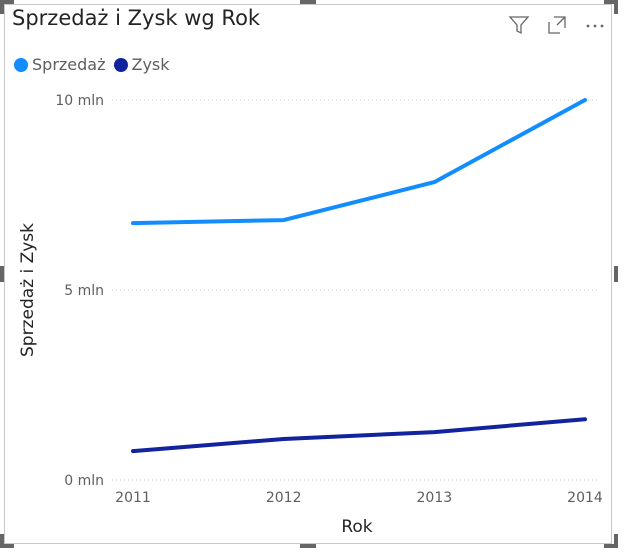  Describe the element at coordinates (136, 18) in the screenshot. I see `chart-title: Sprzedaż i Zysk wg Rok` at that location.